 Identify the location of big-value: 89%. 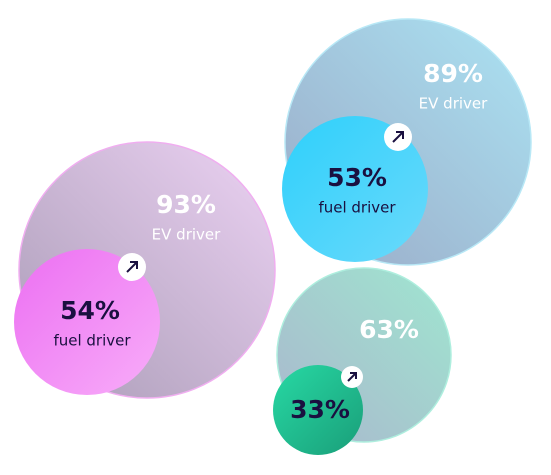
(453, 73).